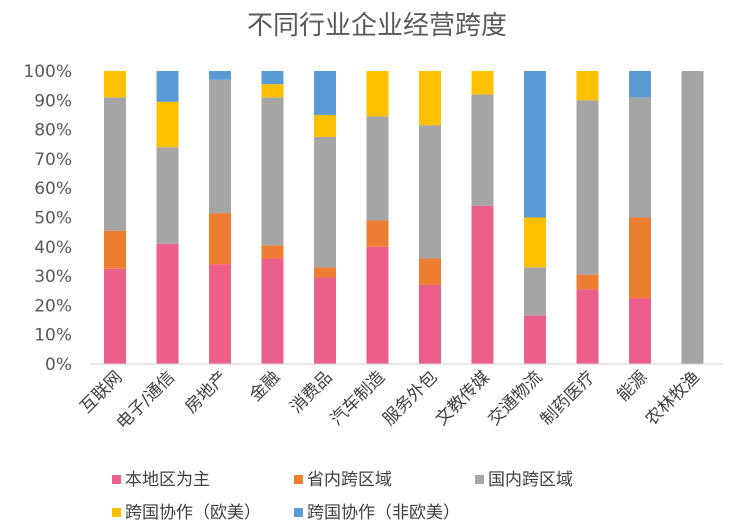 This screenshot has width=755, height=531. I want to click on x-tick-label: 金融, so click(265, 386).